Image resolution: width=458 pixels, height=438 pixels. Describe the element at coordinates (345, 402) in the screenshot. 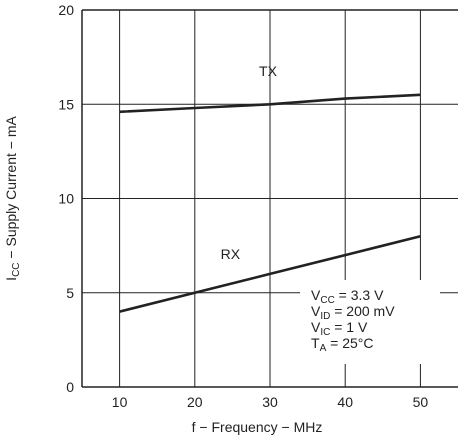

I see `x-tick-label: 40` at that location.